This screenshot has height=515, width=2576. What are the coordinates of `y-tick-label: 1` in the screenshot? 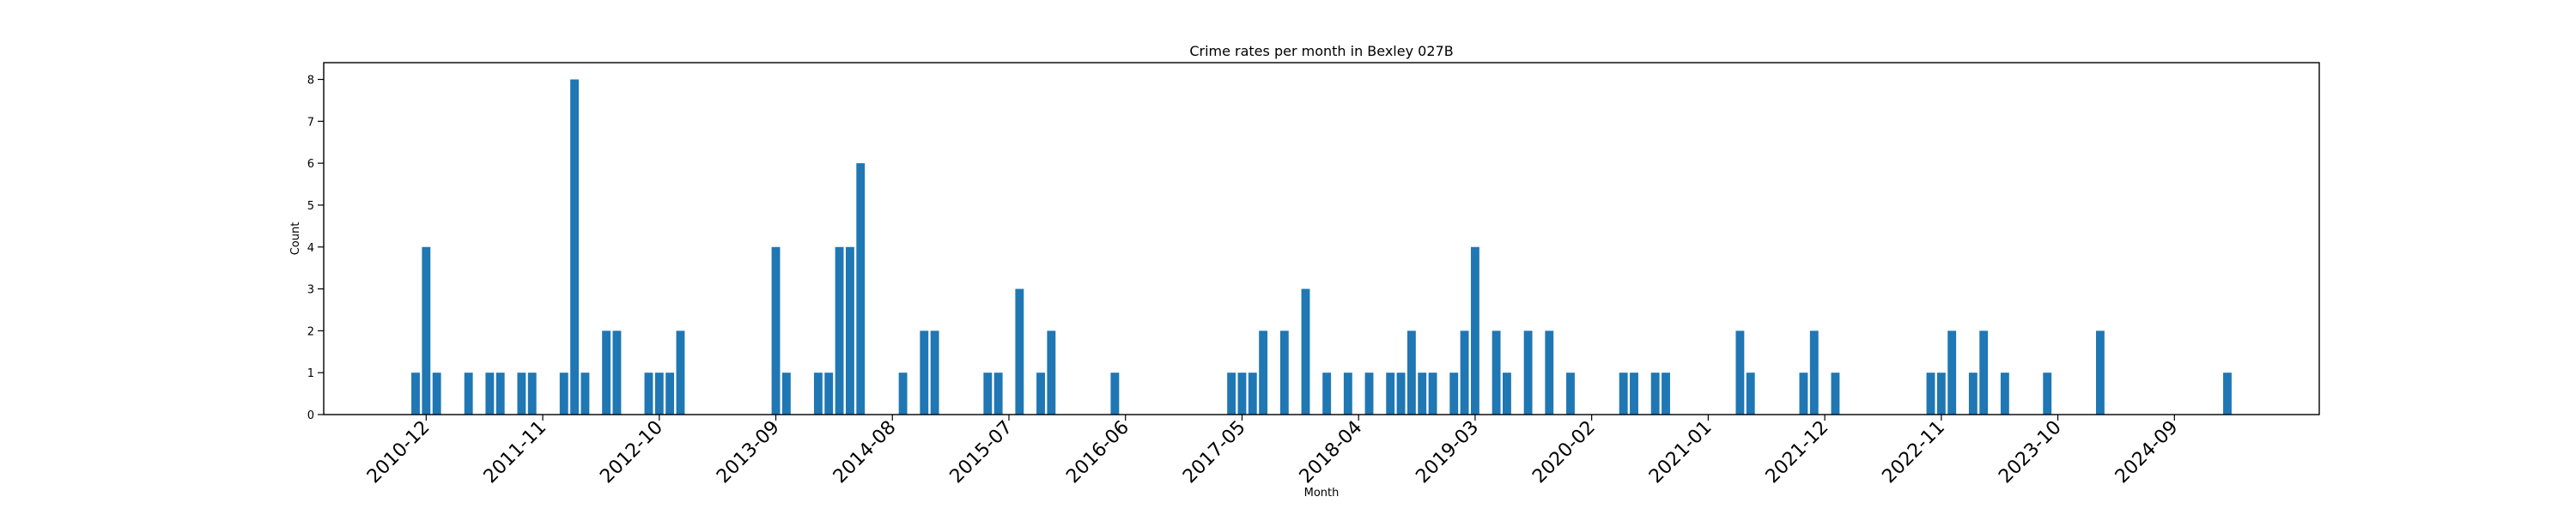 It's located at (311, 373).